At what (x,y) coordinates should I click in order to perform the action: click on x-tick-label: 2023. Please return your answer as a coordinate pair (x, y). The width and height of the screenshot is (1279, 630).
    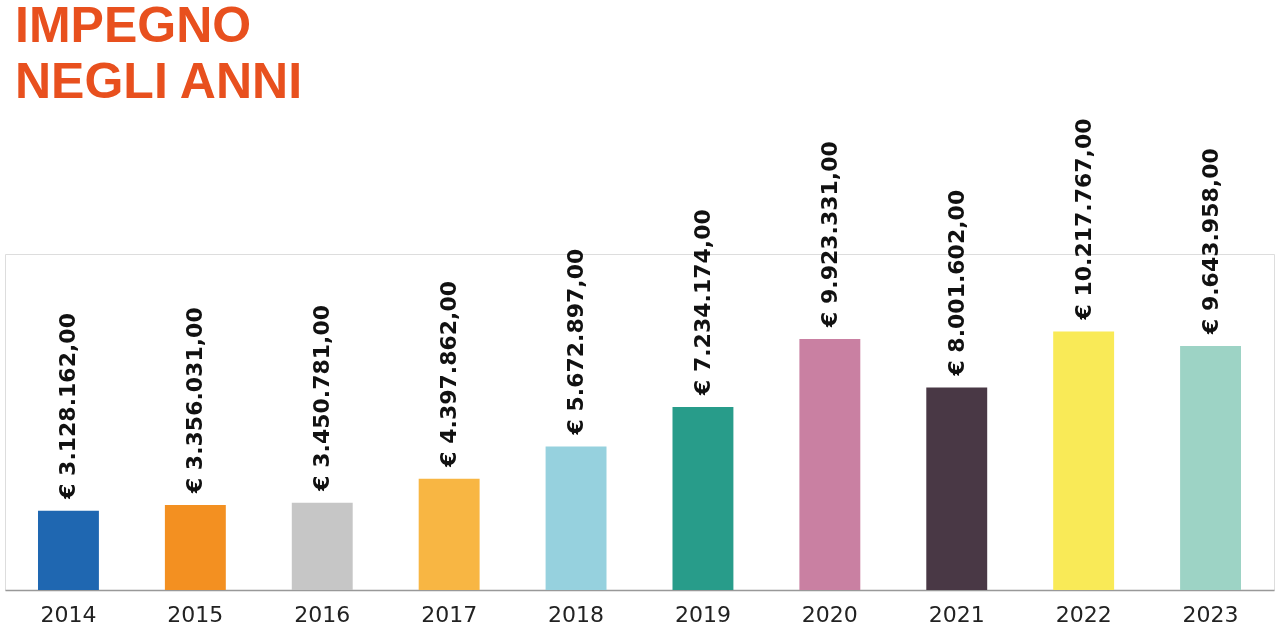
    Looking at the image, I should click on (1210, 614).